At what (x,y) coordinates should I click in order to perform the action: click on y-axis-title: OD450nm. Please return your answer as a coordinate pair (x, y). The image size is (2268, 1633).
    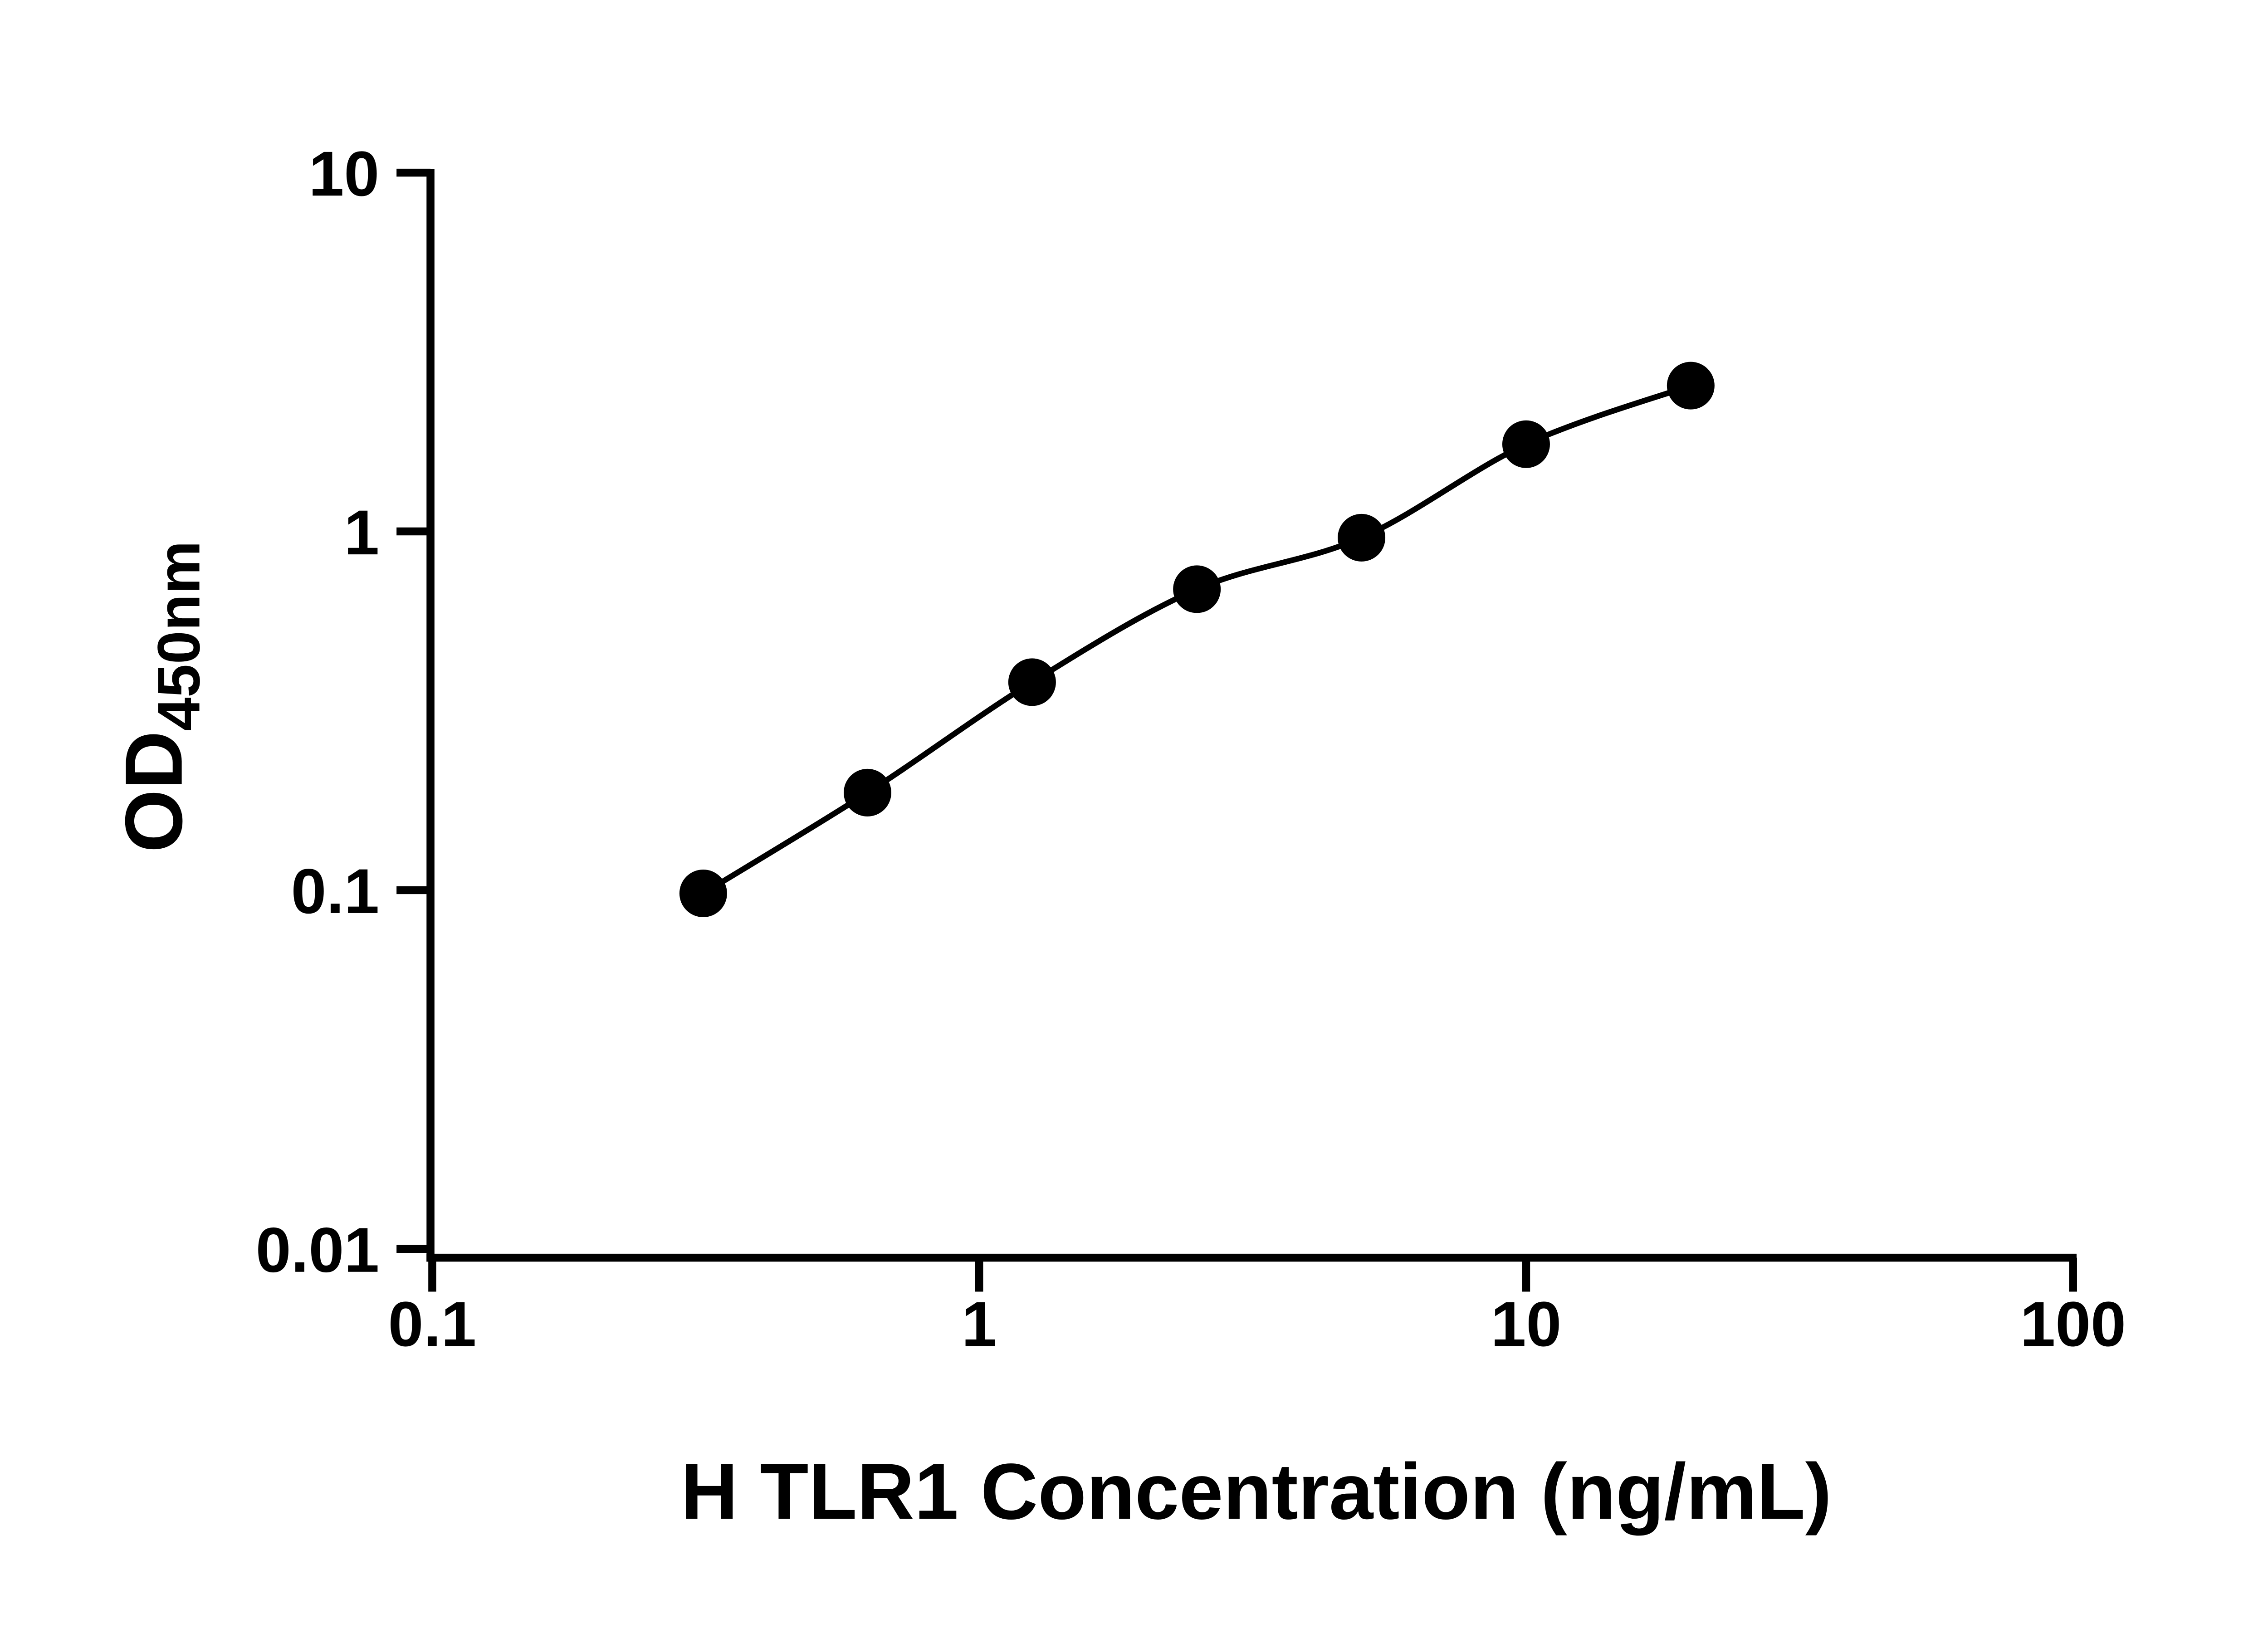
    Looking at the image, I should click on (161, 696).